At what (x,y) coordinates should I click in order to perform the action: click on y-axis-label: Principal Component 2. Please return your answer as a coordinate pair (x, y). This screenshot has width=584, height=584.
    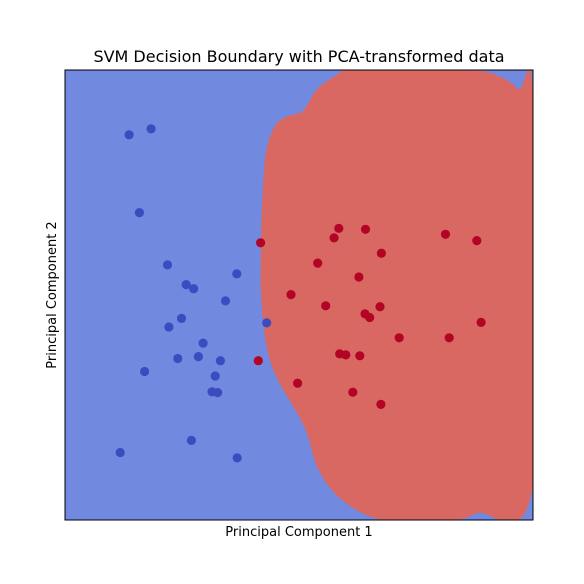
    Looking at the image, I should click on (52, 294).